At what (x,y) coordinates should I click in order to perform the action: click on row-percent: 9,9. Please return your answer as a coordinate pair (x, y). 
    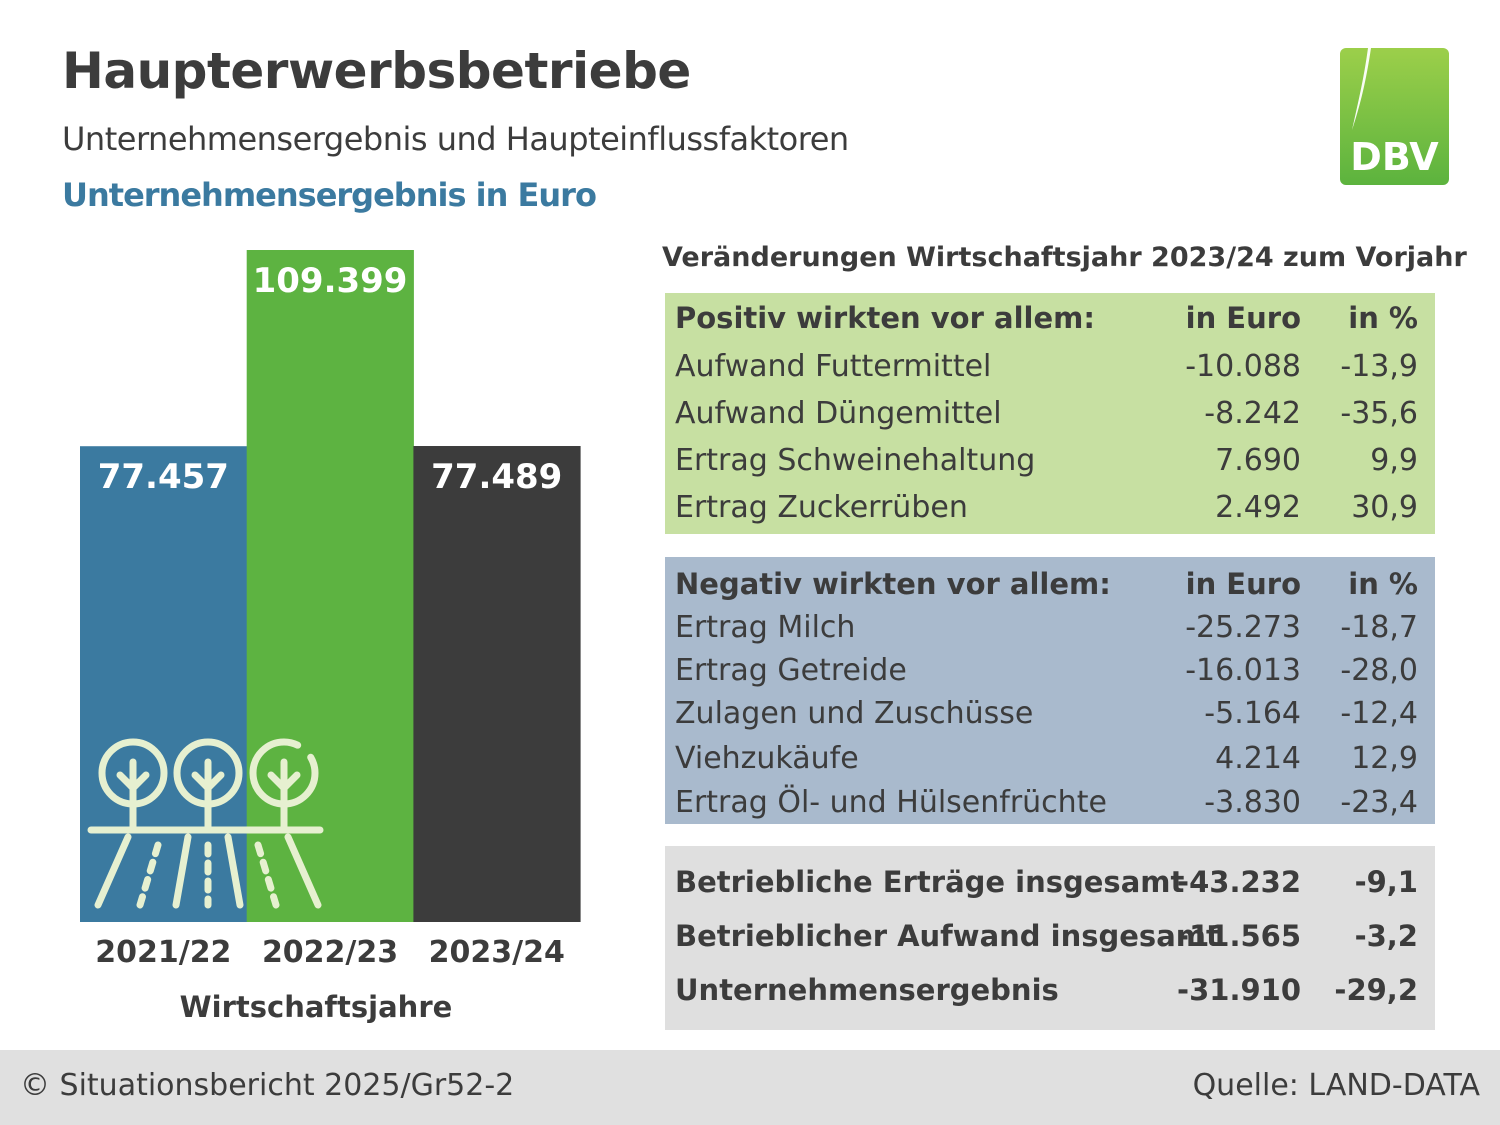
    Looking at the image, I should click on (1394, 460).